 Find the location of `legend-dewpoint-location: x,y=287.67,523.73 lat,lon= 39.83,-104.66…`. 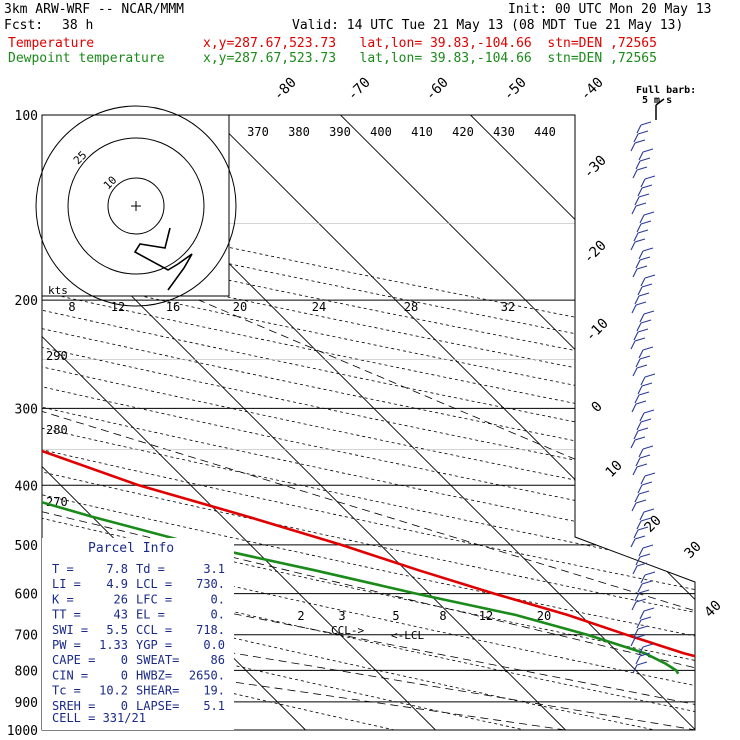

legend-dewpoint-location: x,y=287.67,523.73 lat,lon= 39.83,-104.66… is located at coordinates (430, 58).